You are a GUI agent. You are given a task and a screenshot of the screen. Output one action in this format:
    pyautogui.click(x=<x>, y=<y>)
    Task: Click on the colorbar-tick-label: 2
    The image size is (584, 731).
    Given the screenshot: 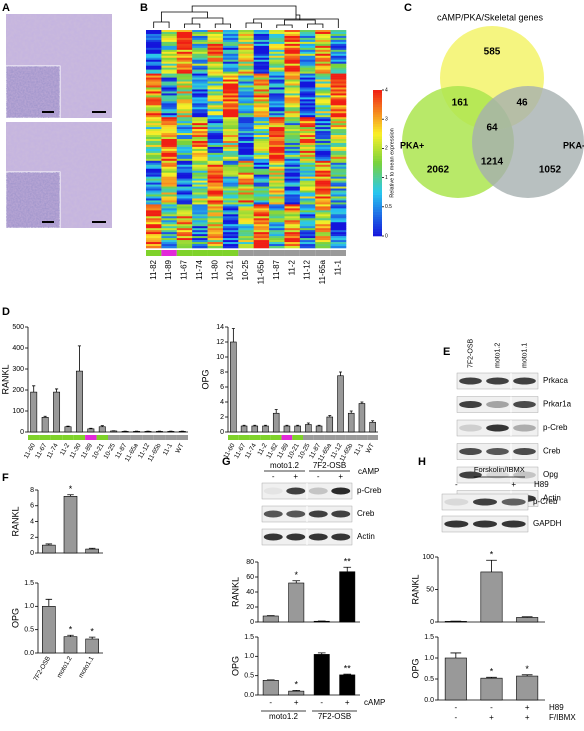 What is the action you would take?
    pyautogui.click(x=386, y=149)
    